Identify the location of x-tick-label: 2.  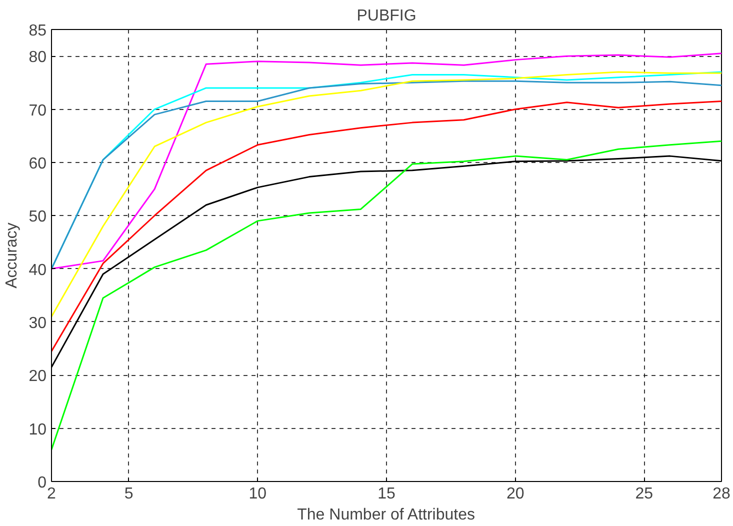
(51, 494).